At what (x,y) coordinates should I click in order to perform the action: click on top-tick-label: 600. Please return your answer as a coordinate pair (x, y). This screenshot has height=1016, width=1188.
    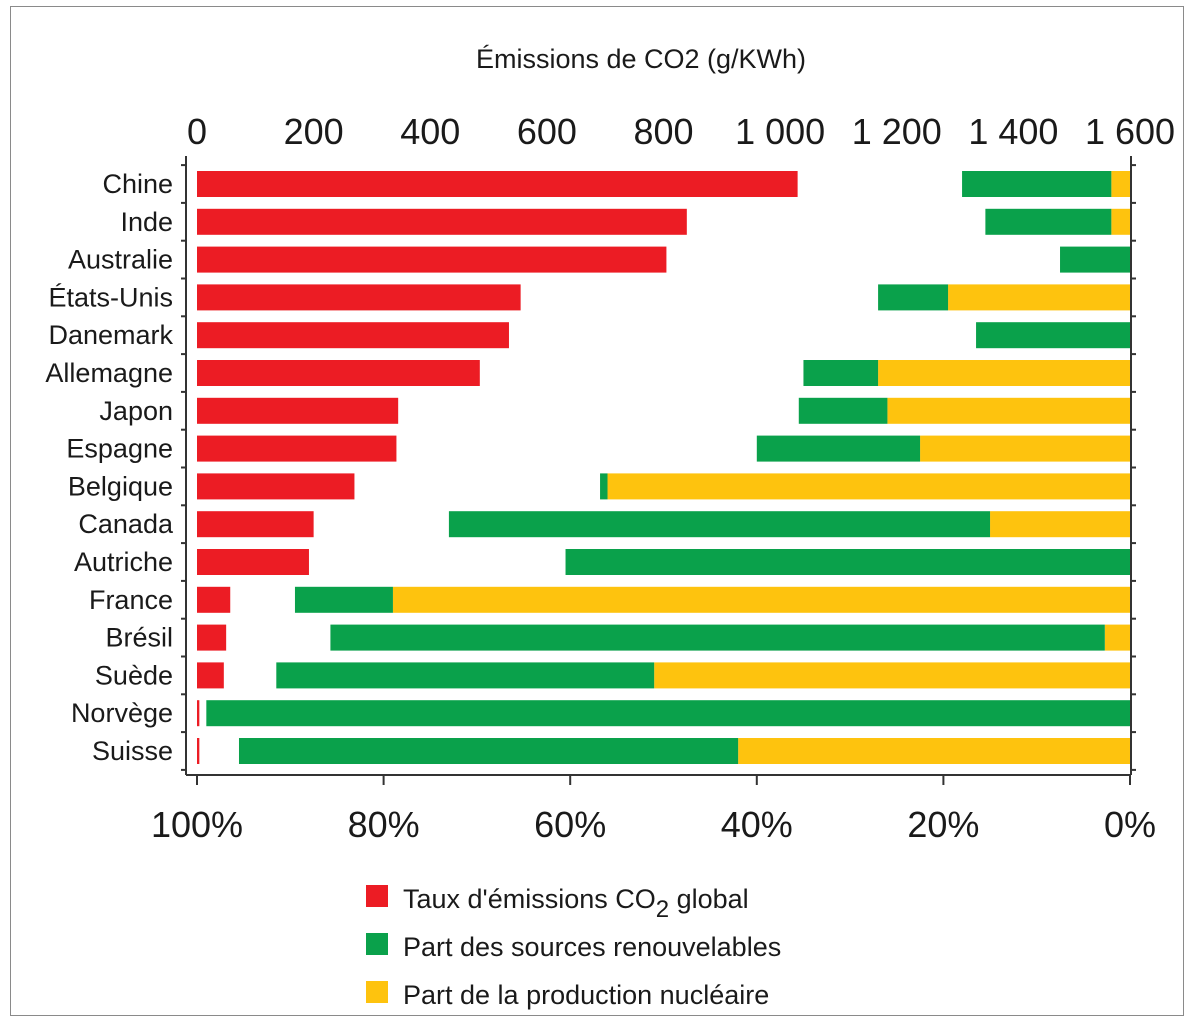
    Looking at the image, I should click on (547, 131).